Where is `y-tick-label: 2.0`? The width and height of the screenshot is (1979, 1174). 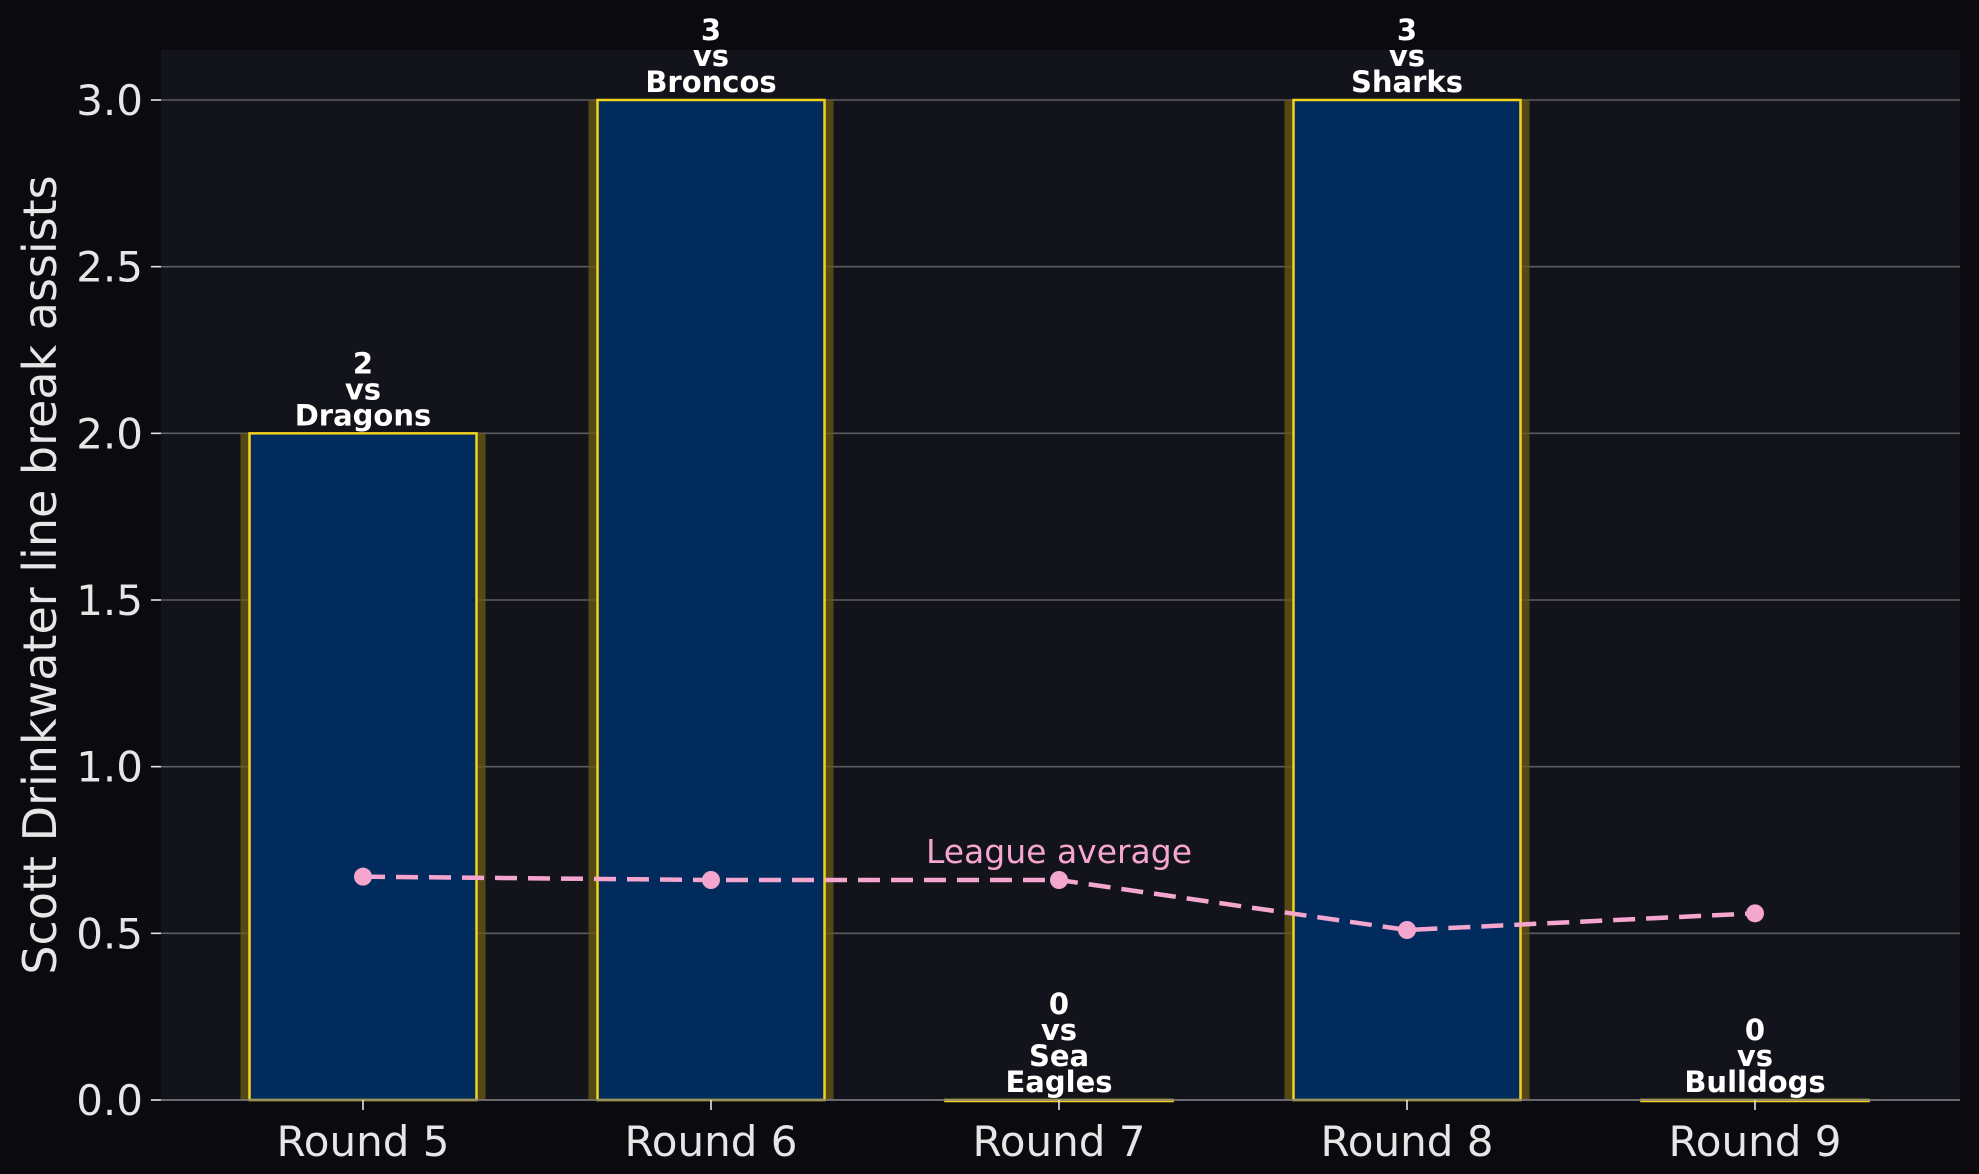 y-tick-label: 2.0 is located at coordinates (109, 433).